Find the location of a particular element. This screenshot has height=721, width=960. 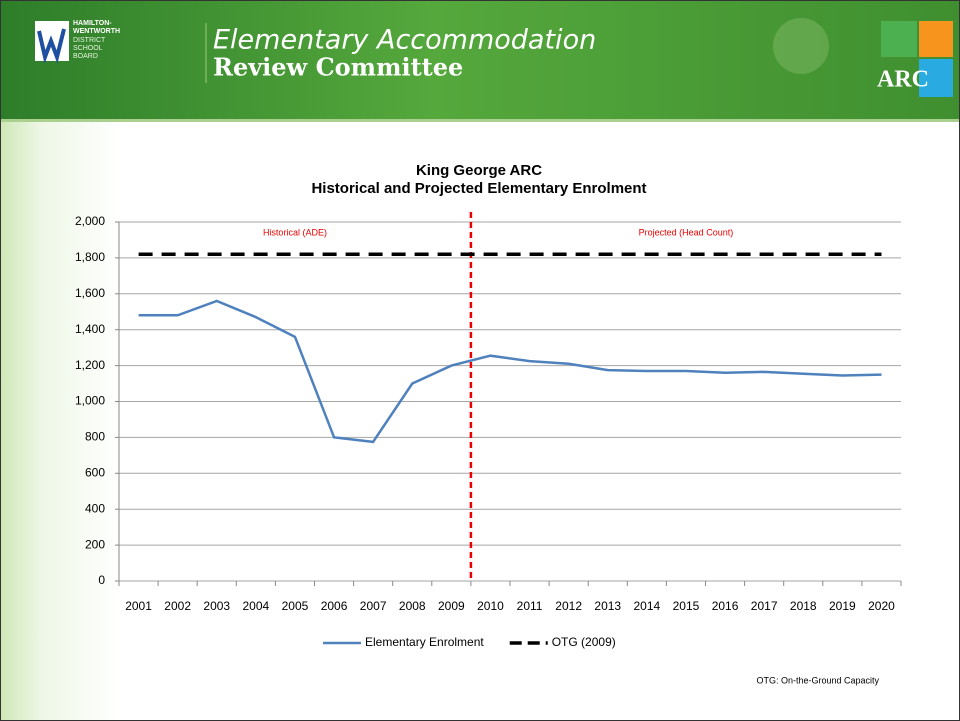

x-tick-label: 2010 is located at coordinates (490, 606).